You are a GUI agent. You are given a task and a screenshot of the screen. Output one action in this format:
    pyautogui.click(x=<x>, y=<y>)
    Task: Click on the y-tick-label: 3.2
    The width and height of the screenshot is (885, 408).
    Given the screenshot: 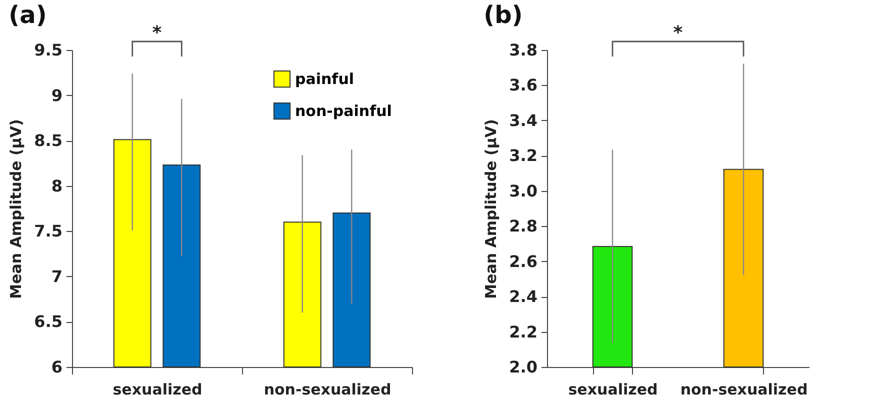 What is the action you would take?
    pyautogui.click(x=523, y=156)
    